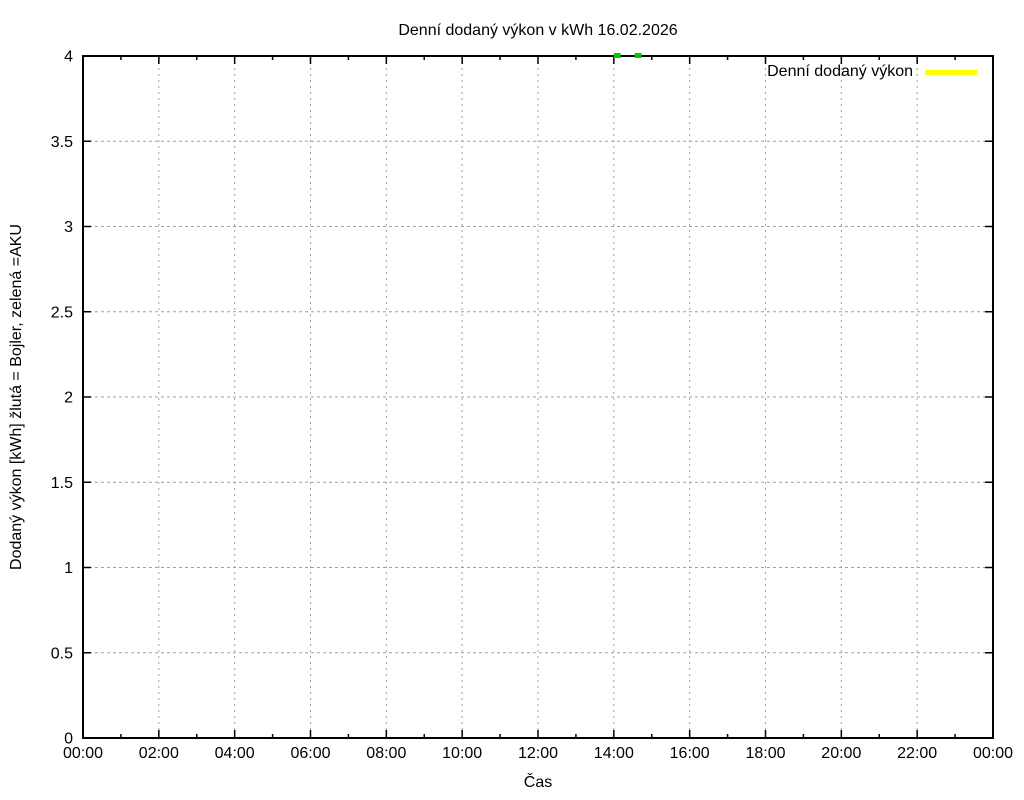  I want to click on y-tick-label: 0, so click(68, 739).